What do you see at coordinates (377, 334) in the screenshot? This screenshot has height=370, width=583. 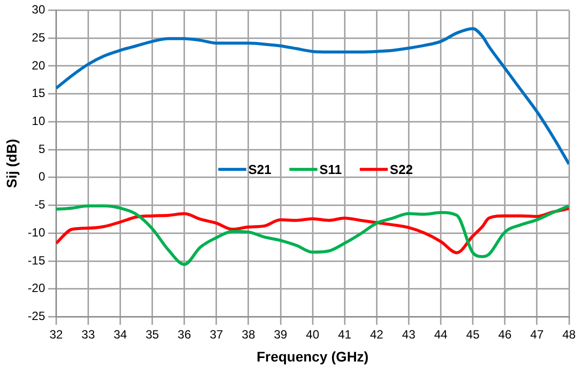 I see `x-tick-label: 42` at bounding box center [377, 334].